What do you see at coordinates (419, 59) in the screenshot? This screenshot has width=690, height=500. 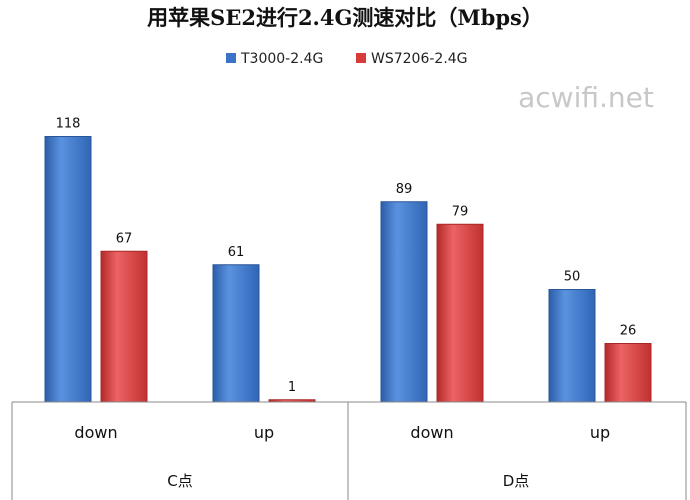 I see `legend-label-ws7206: WS7206-2.4G` at bounding box center [419, 59].